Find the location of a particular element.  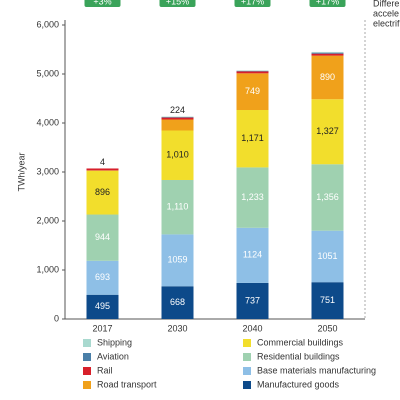

value-label: 751 is located at coordinates (327, 300).